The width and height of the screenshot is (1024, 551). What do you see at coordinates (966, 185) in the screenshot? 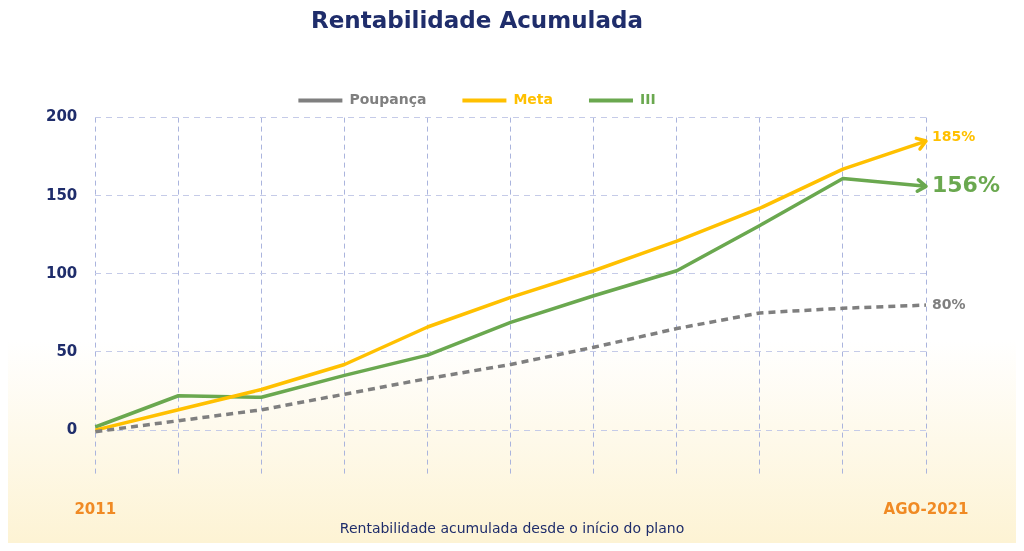
I see `data-label: 156%` at bounding box center [966, 185].